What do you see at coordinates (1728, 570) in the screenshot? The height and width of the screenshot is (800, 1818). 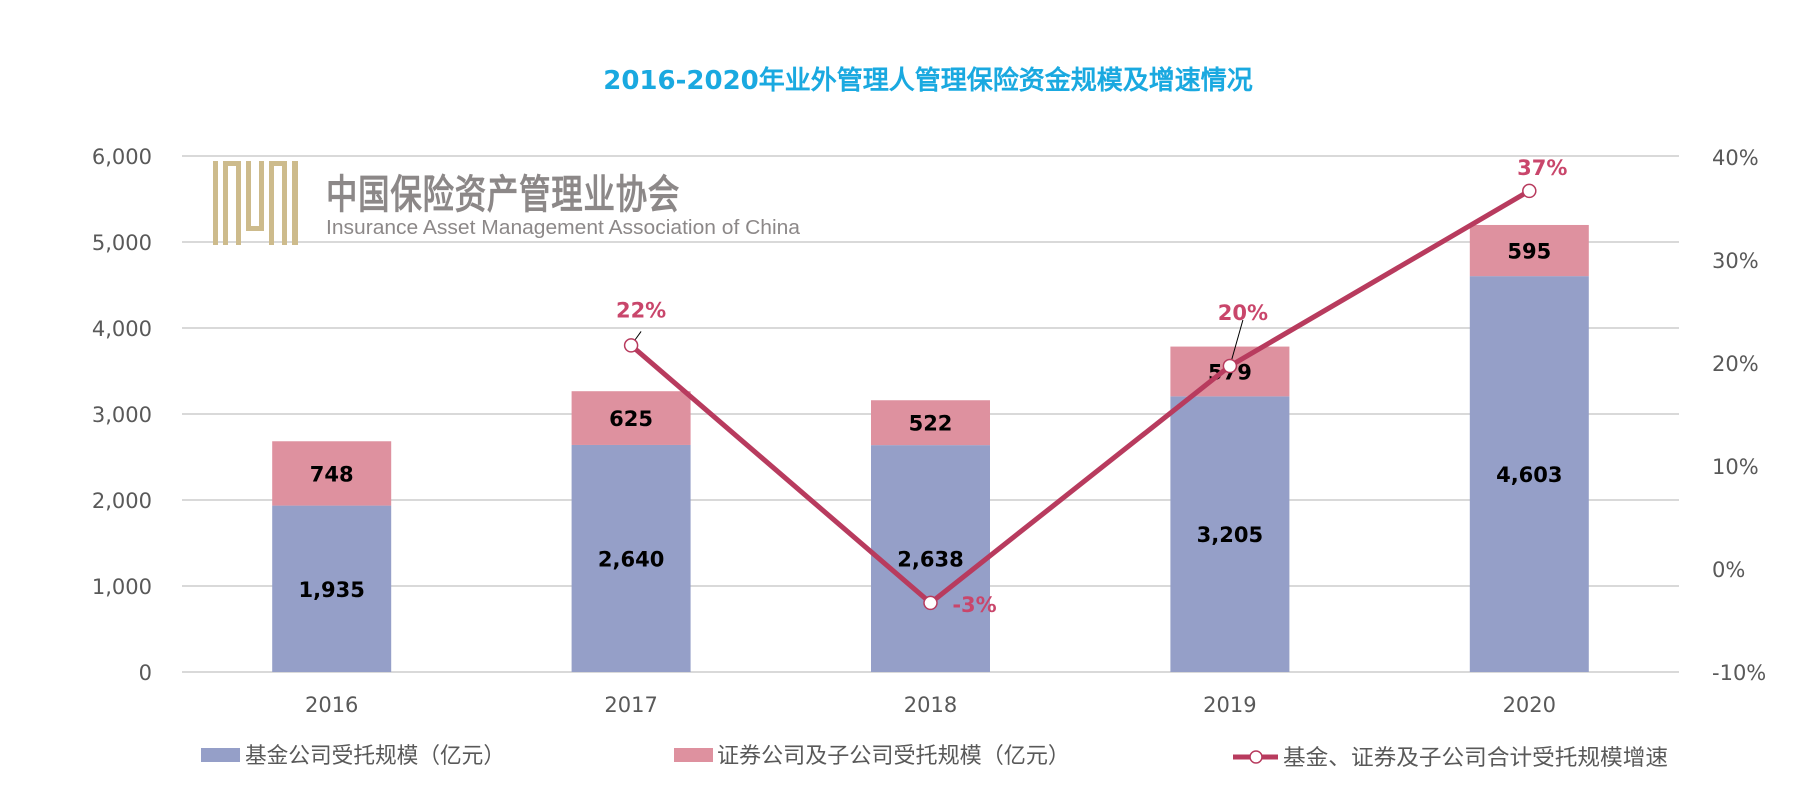 I see `y-right-tick-label: 0%` at bounding box center [1728, 570].